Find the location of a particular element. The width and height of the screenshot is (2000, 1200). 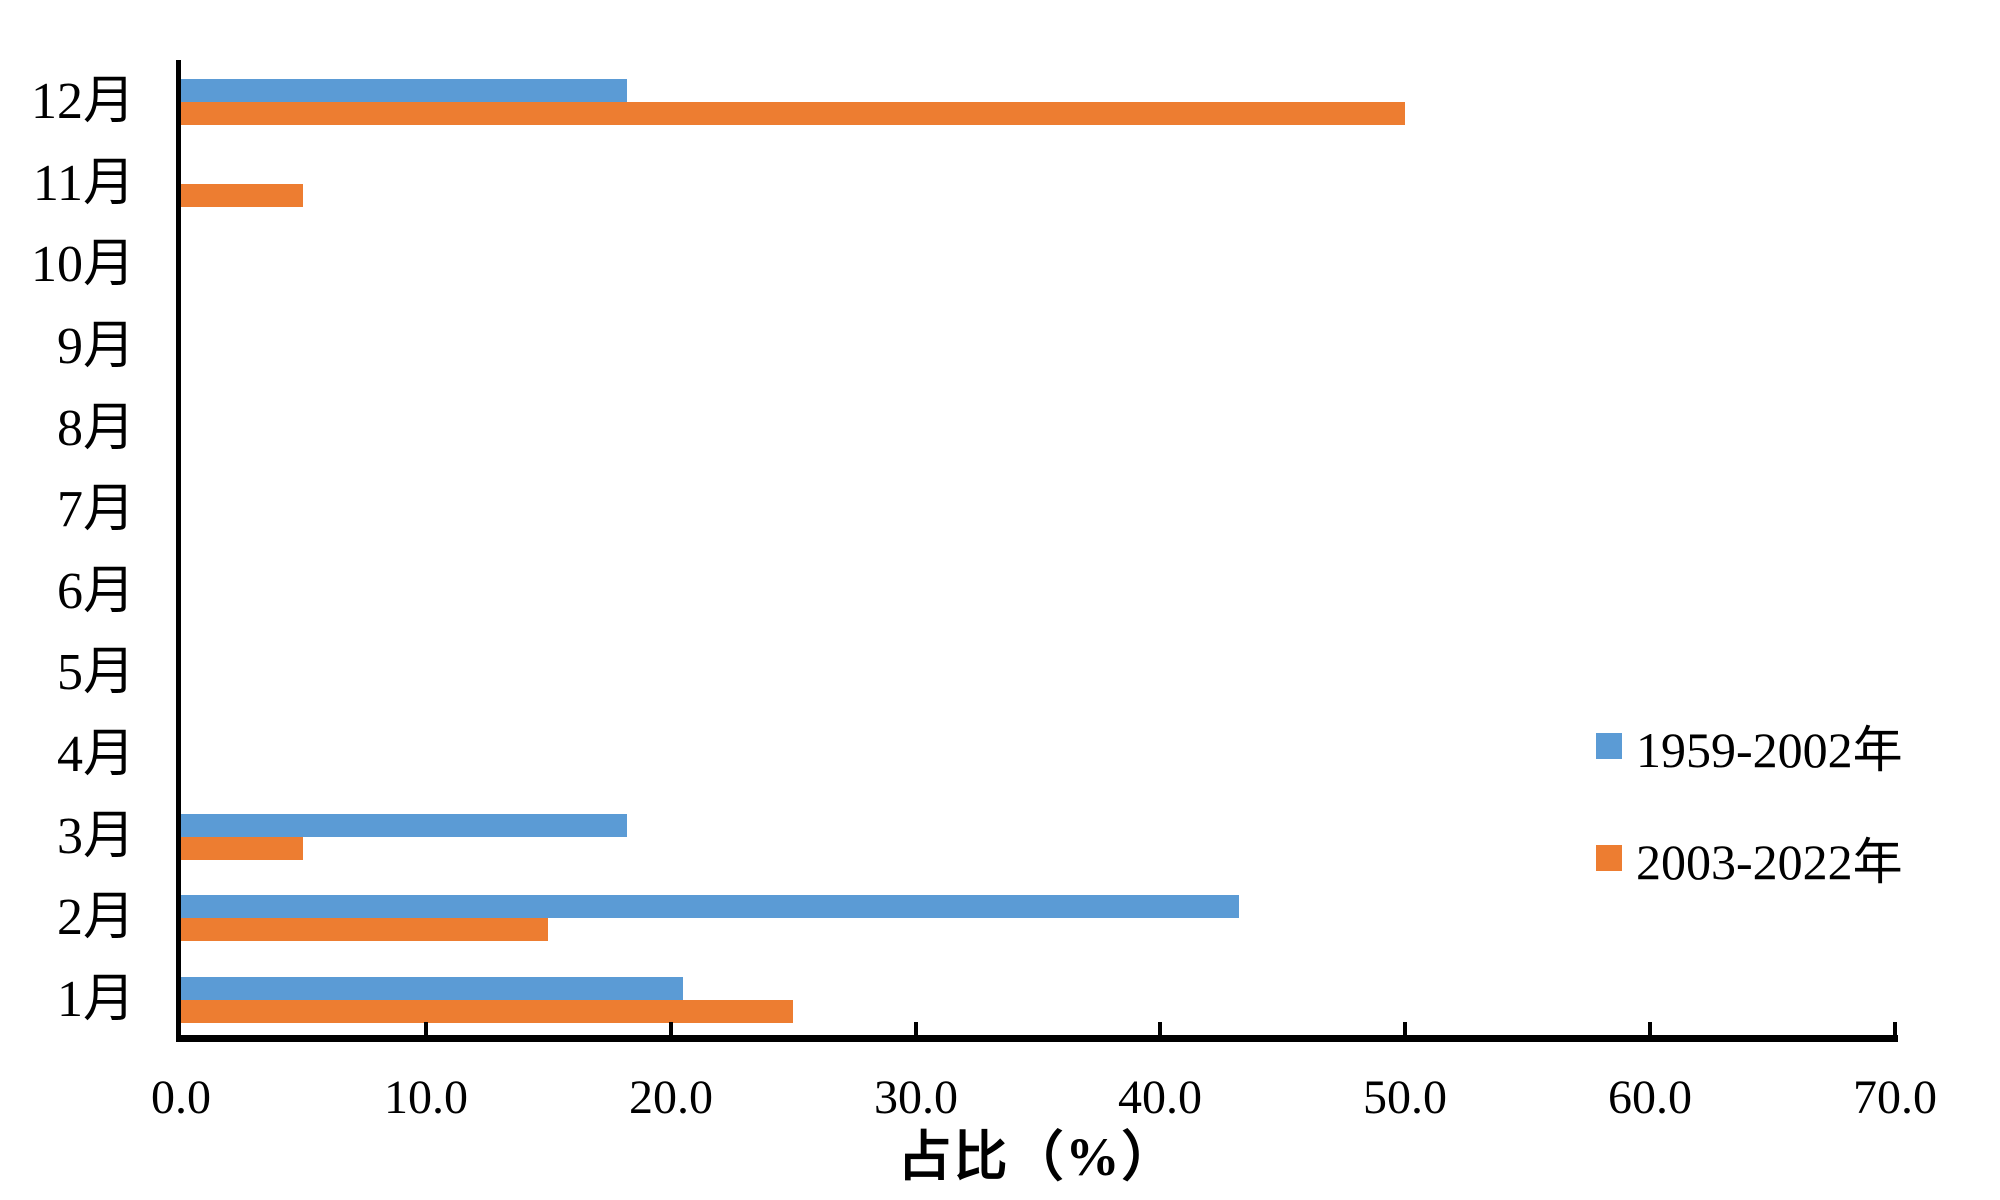

y-axis-label-1月: 1月 is located at coordinates (95, 1000).